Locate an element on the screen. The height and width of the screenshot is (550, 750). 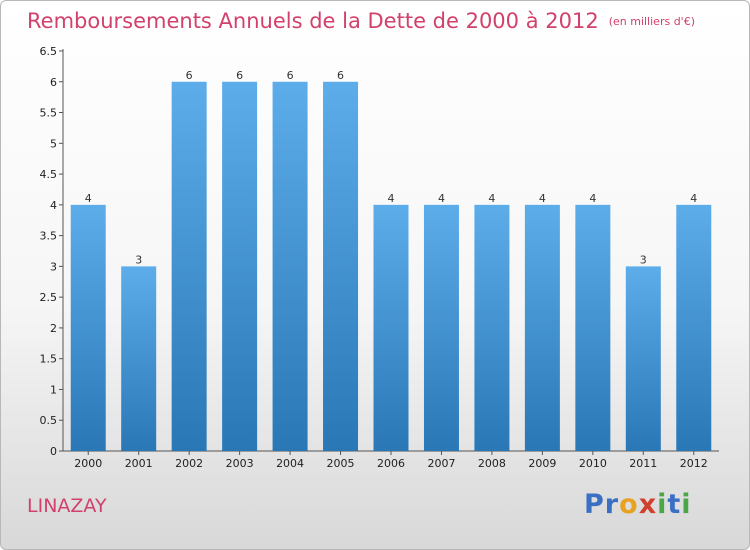
x-tick-label: 2009 is located at coordinates (542, 463).